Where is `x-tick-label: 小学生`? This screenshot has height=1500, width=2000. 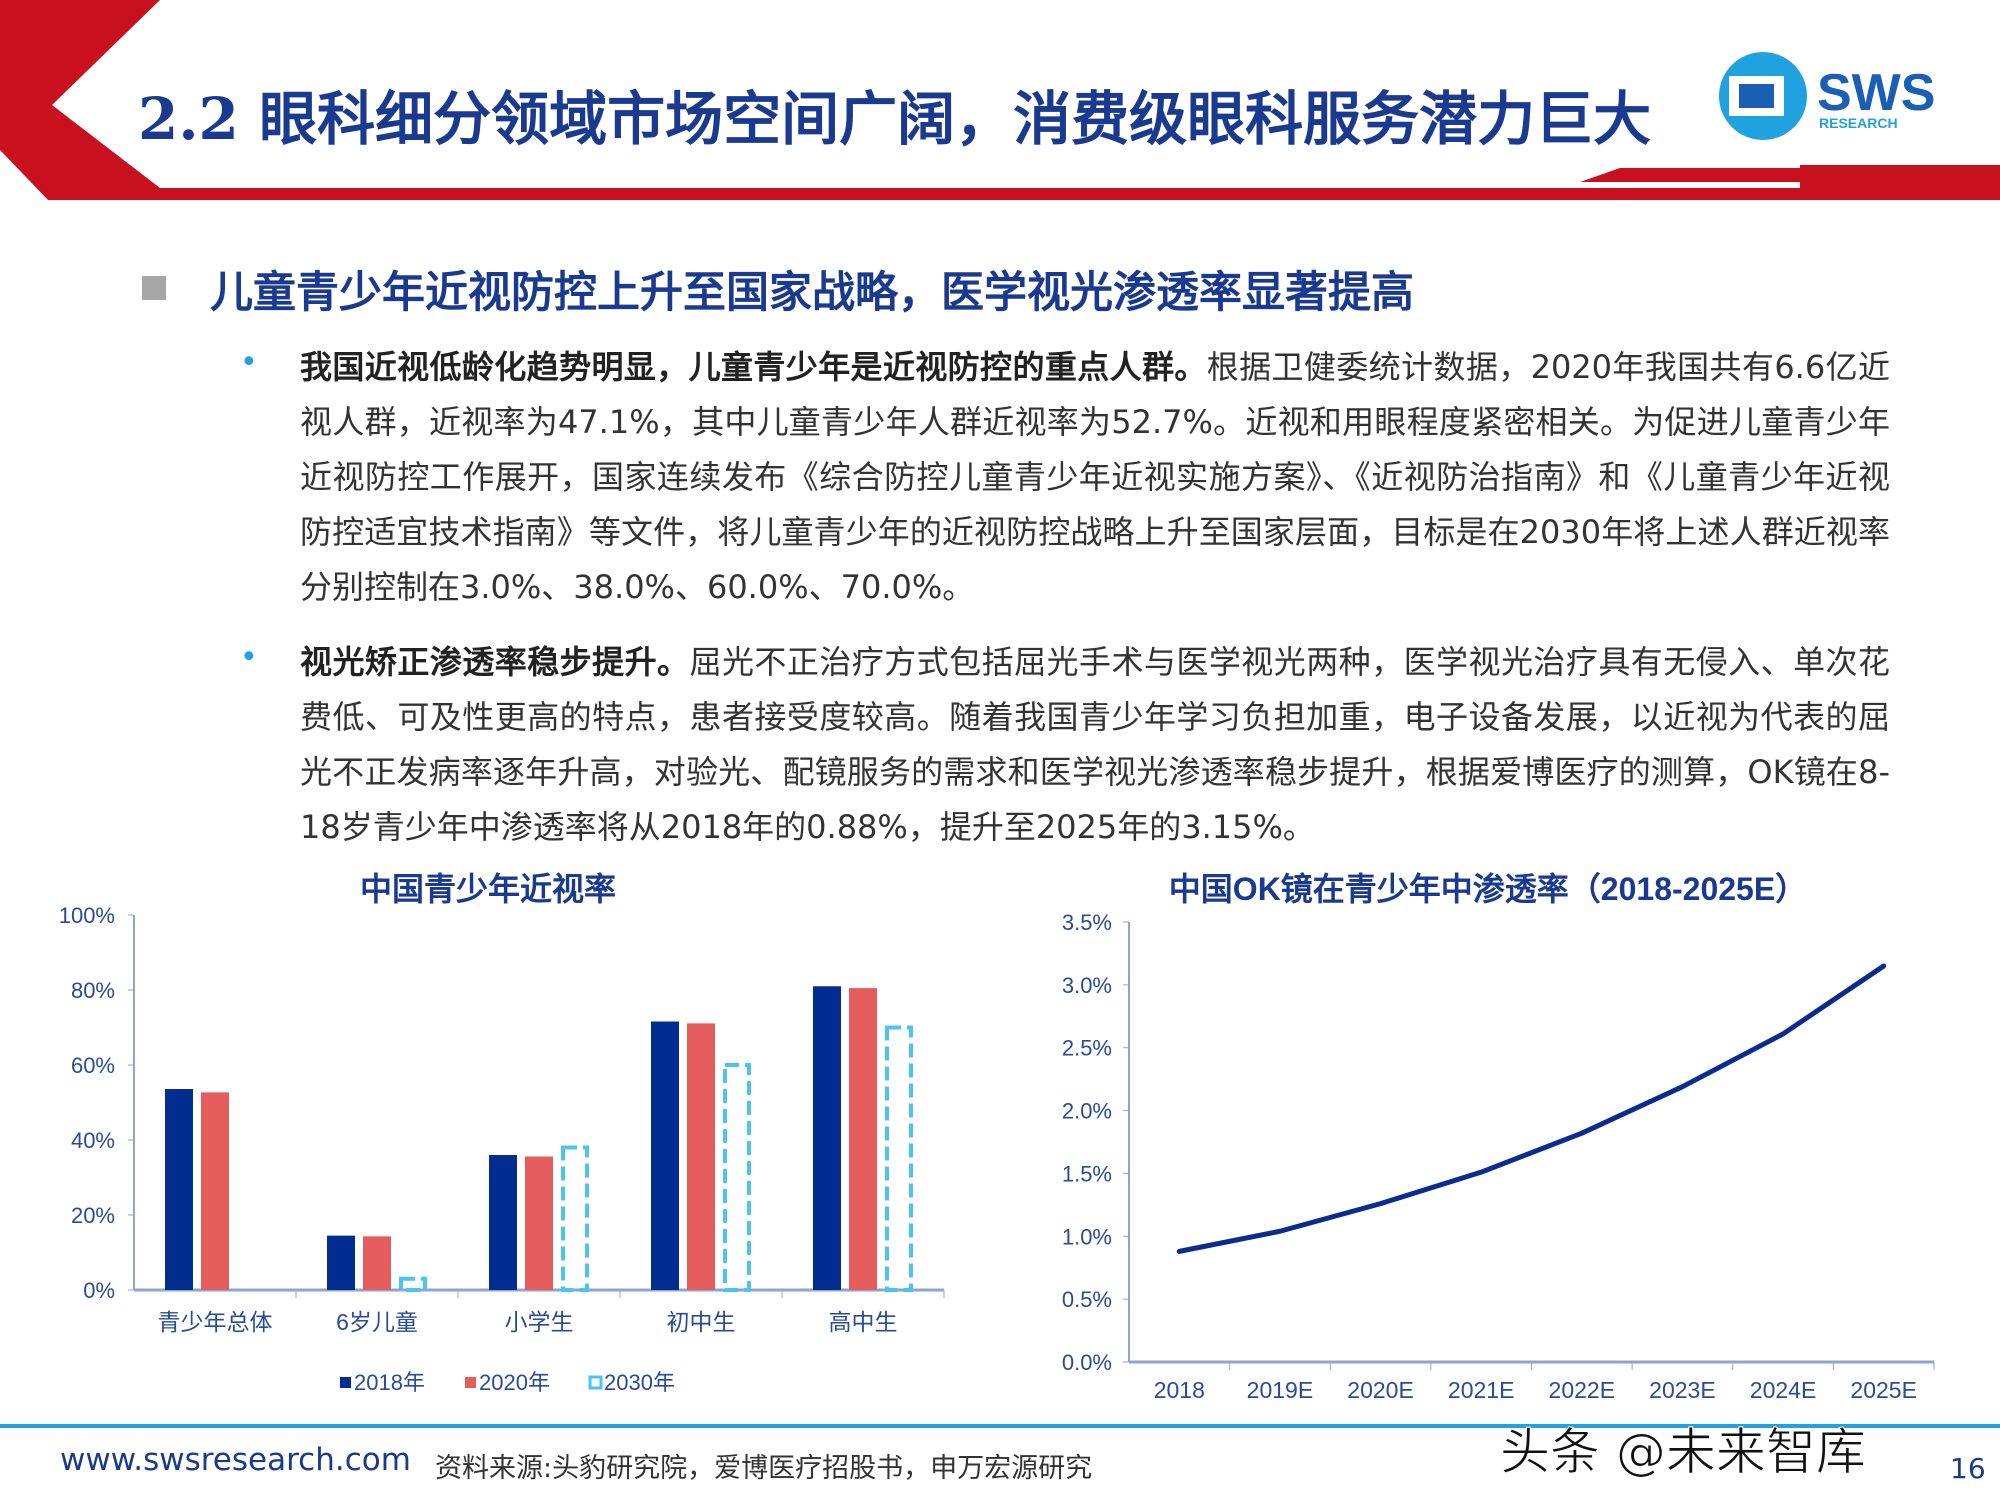 x-tick-label: 小学生 is located at coordinates (539, 1322).